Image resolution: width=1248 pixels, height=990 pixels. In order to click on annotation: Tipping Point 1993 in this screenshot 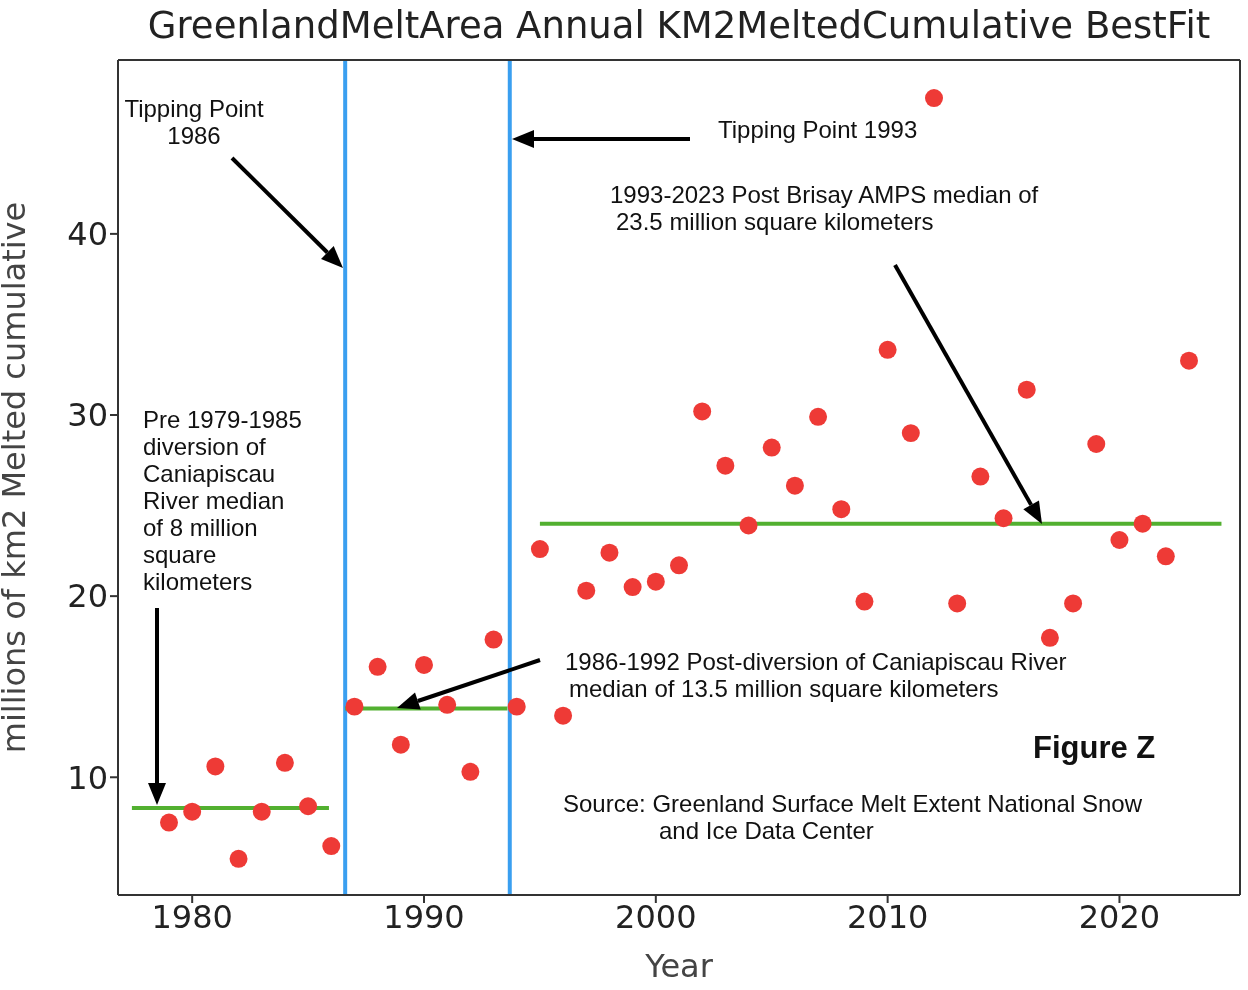, I will do `click(818, 129)`.